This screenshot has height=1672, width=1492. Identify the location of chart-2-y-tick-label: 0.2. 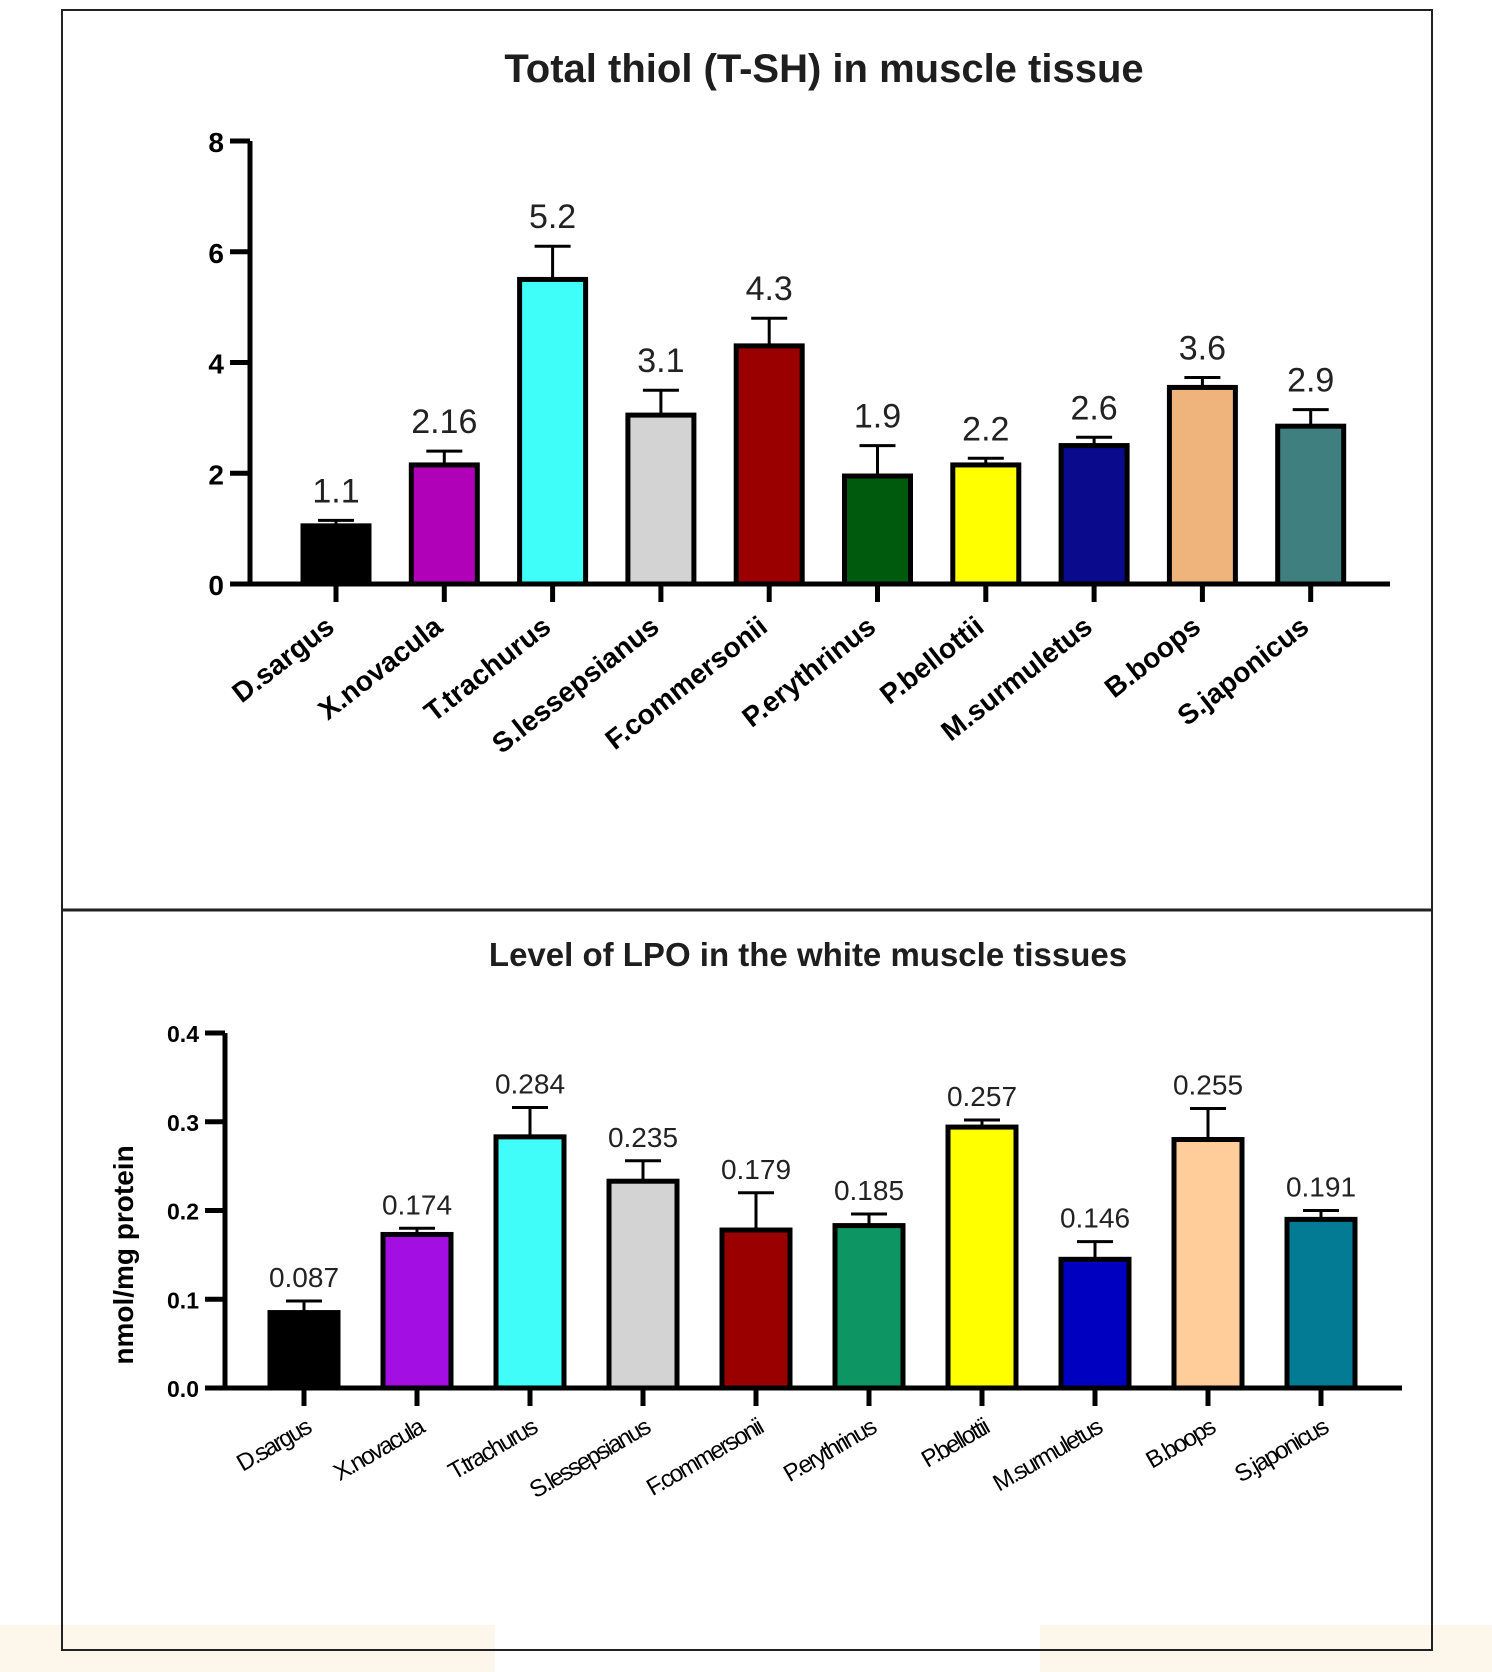
(183, 1212).